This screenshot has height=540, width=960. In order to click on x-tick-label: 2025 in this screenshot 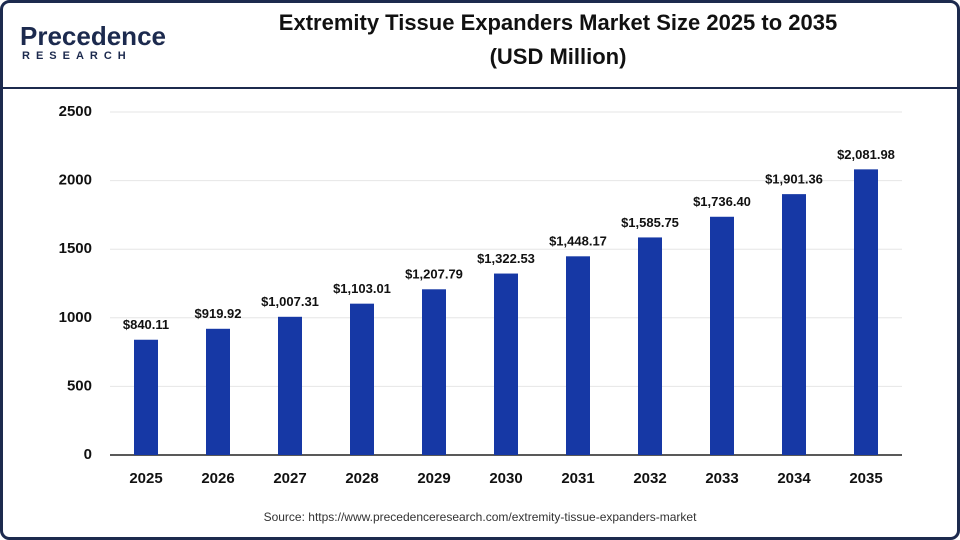, I will do `click(145, 478)`.